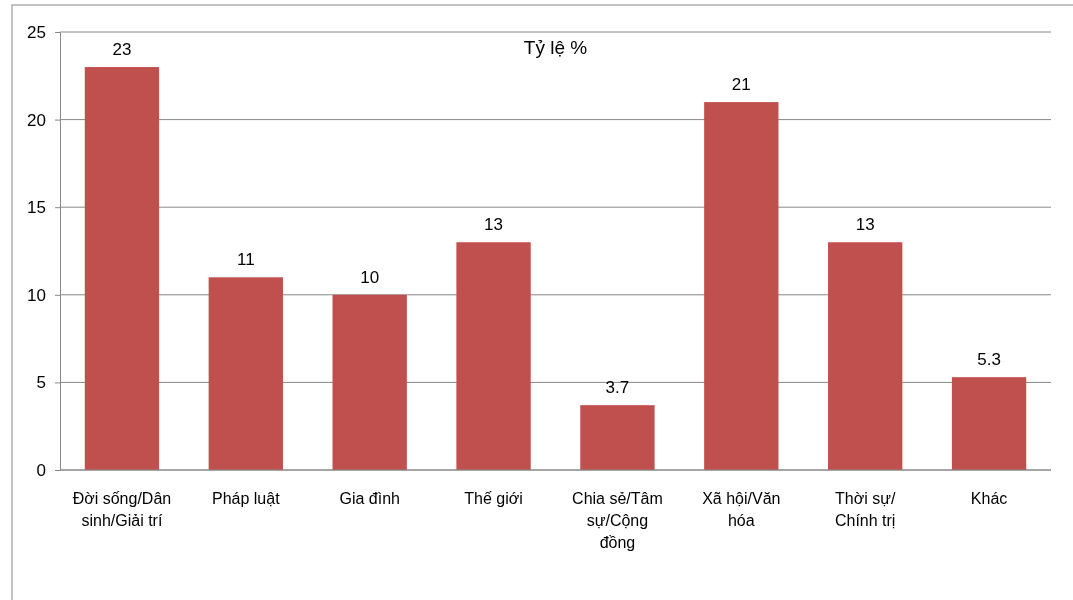 The width and height of the screenshot is (1073, 600). What do you see at coordinates (741, 85) in the screenshot?
I see `data-label: 21` at bounding box center [741, 85].